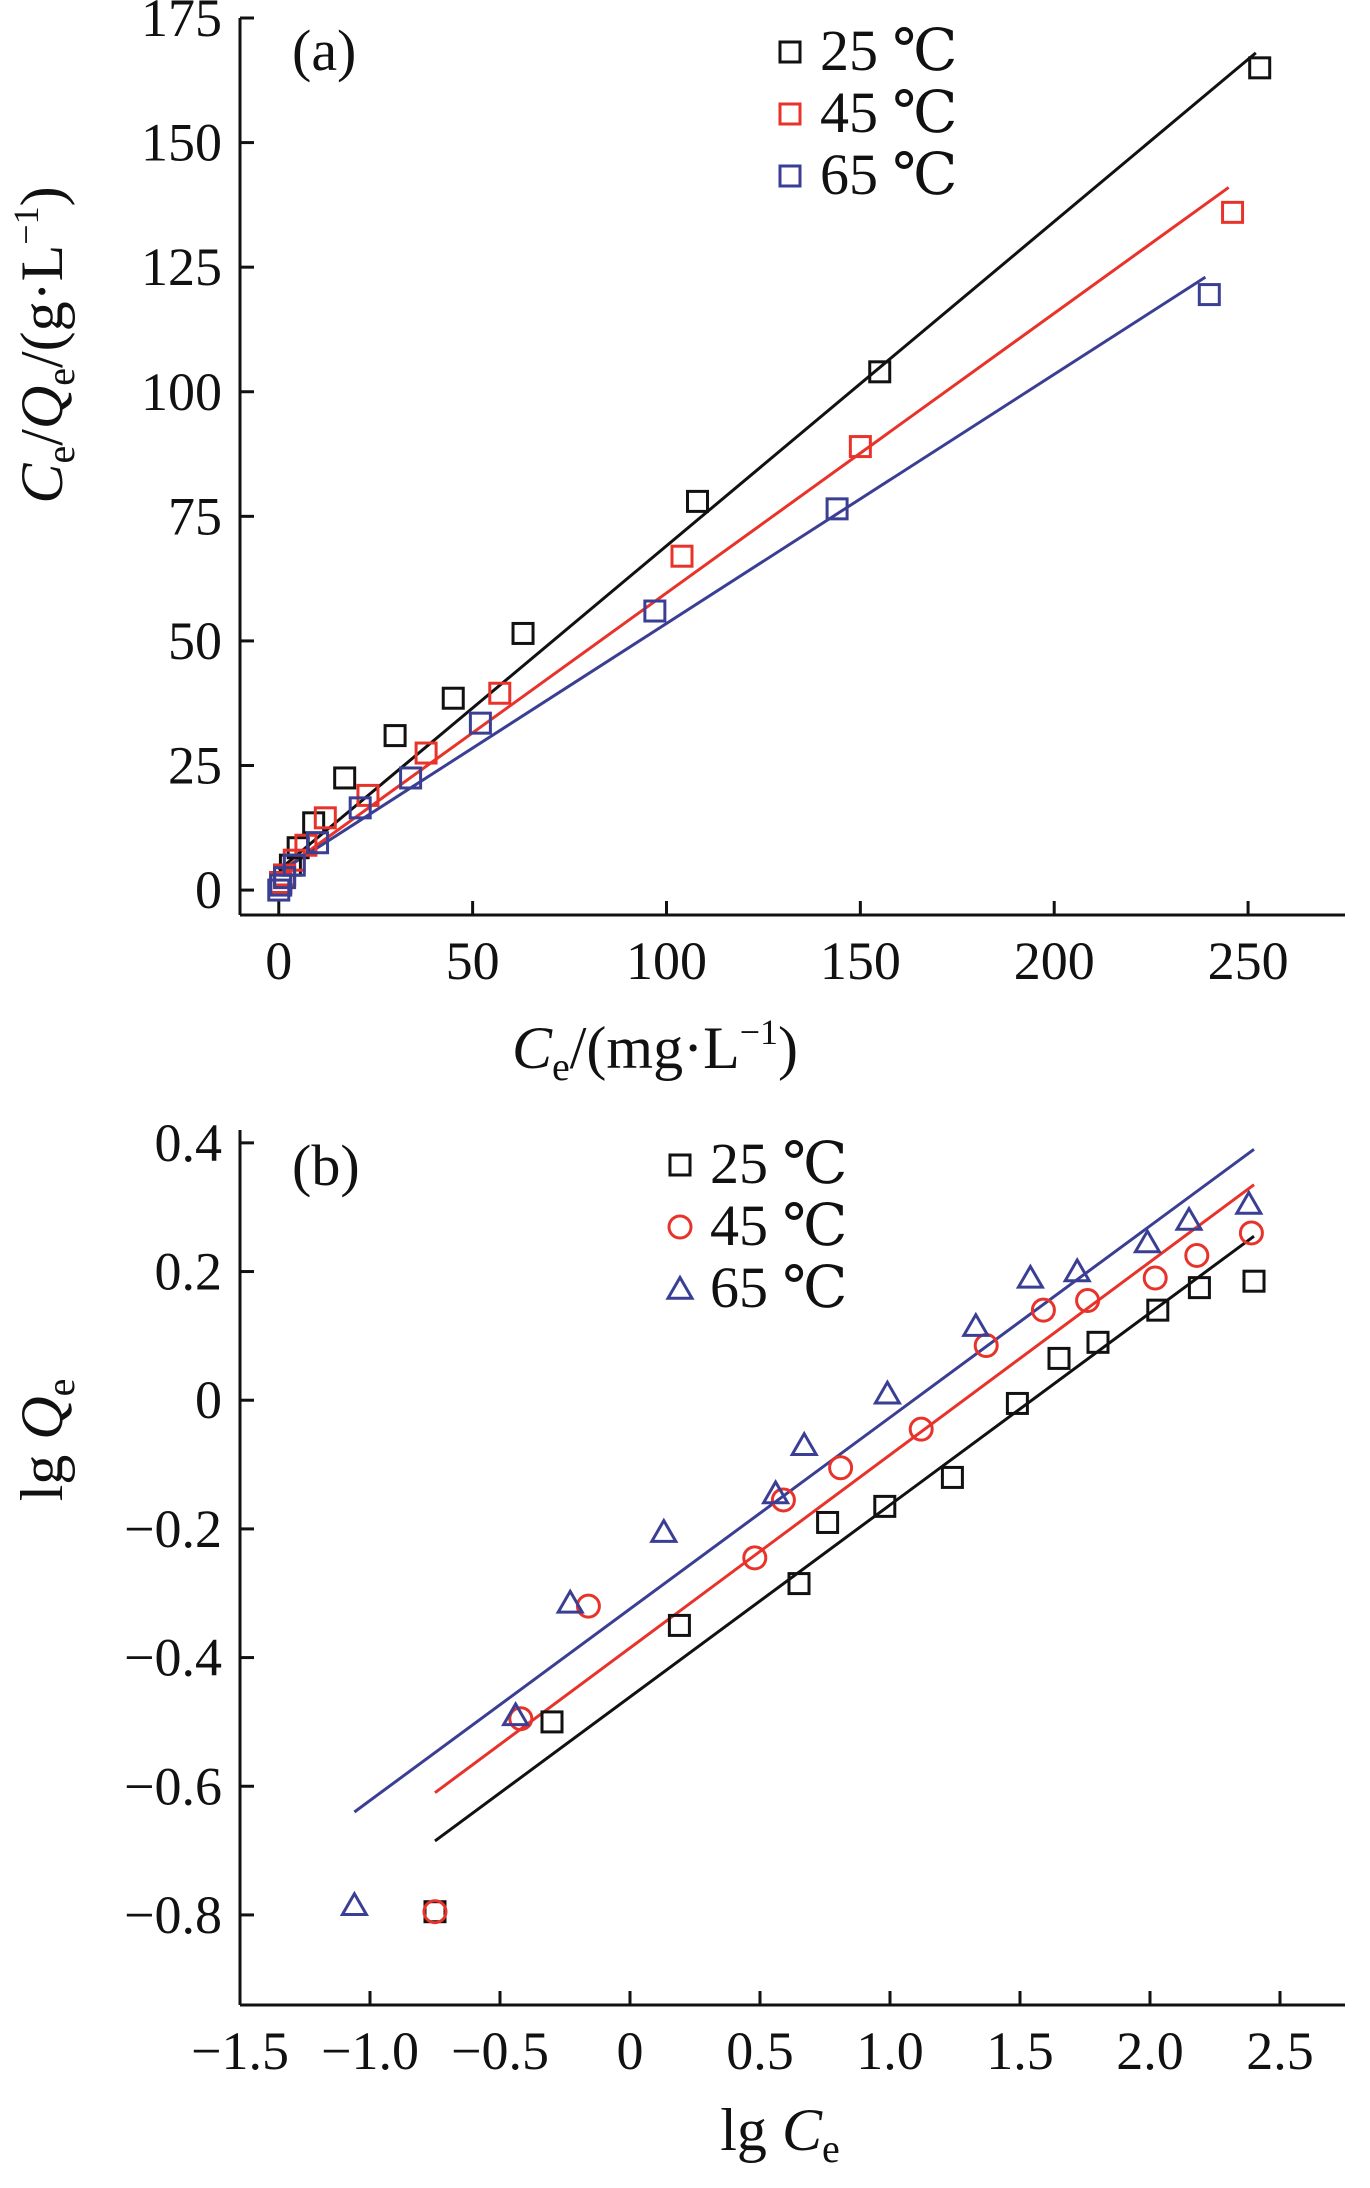 The image size is (1370, 2188). What do you see at coordinates (173, 1658) in the screenshot?
I see `y-tick-label: −0.4` at bounding box center [173, 1658].